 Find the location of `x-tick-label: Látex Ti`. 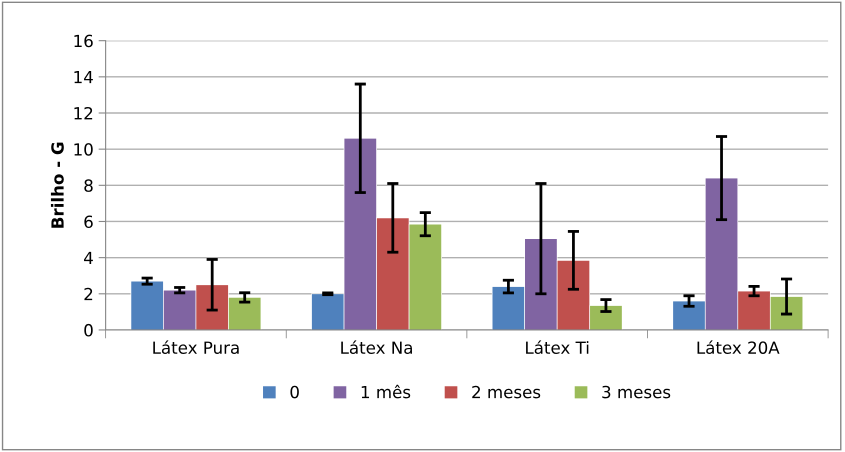

x-tick-label: Látex Ti is located at coordinates (557, 347).